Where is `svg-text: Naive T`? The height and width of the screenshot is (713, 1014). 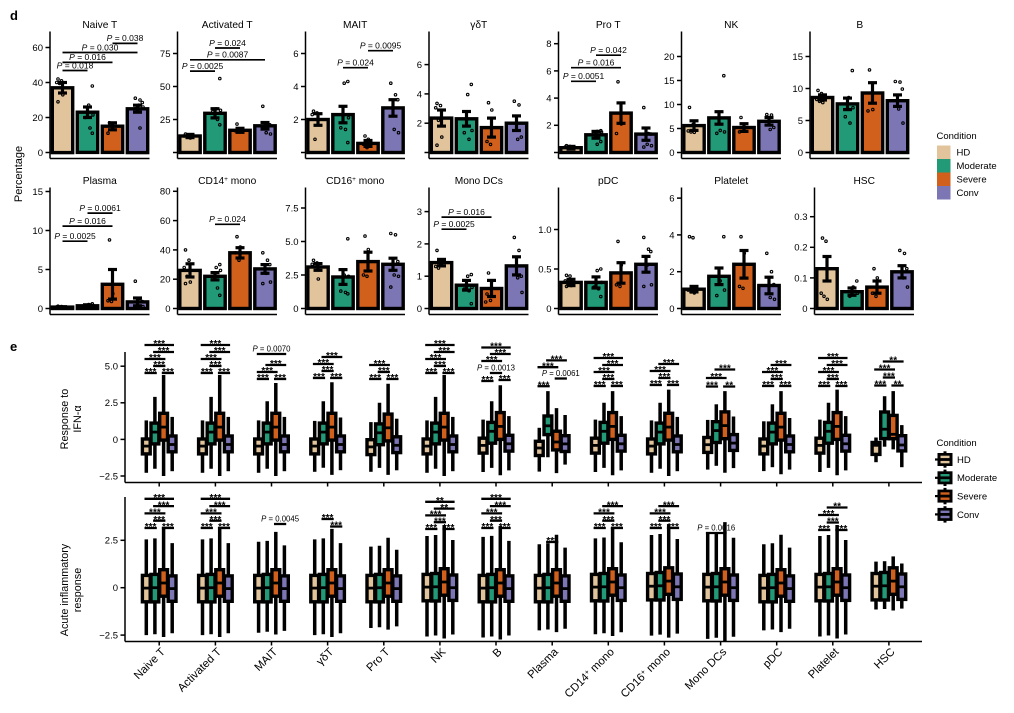
svg-text: Naive T is located at coordinates (99, 25).